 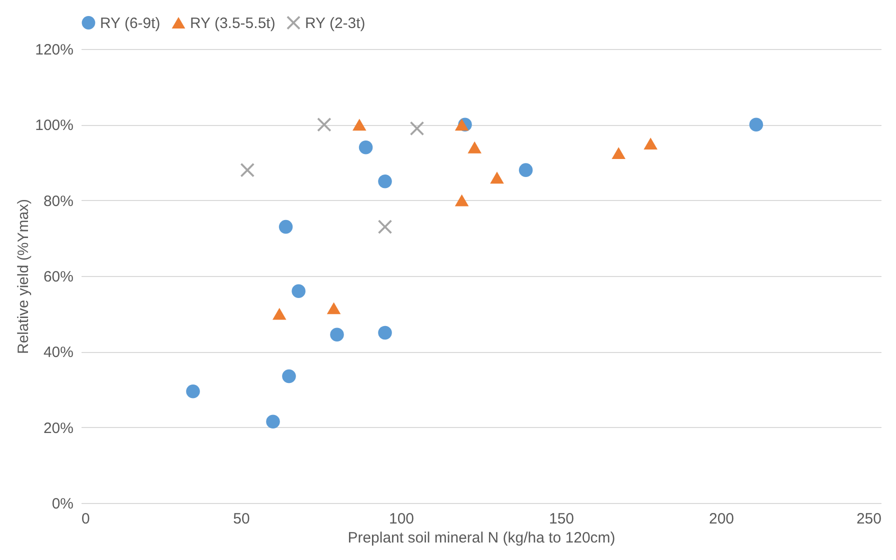 What do you see at coordinates (233, 23) in the screenshot?
I see `legend-label: RY (3.5-5.5t)` at bounding box center [233, 23].